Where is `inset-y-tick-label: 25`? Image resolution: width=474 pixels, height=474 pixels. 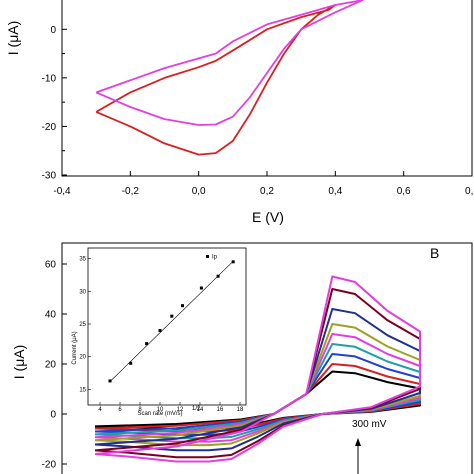 inset-y-tick-label: 25 is located at coordinates (82, 325).